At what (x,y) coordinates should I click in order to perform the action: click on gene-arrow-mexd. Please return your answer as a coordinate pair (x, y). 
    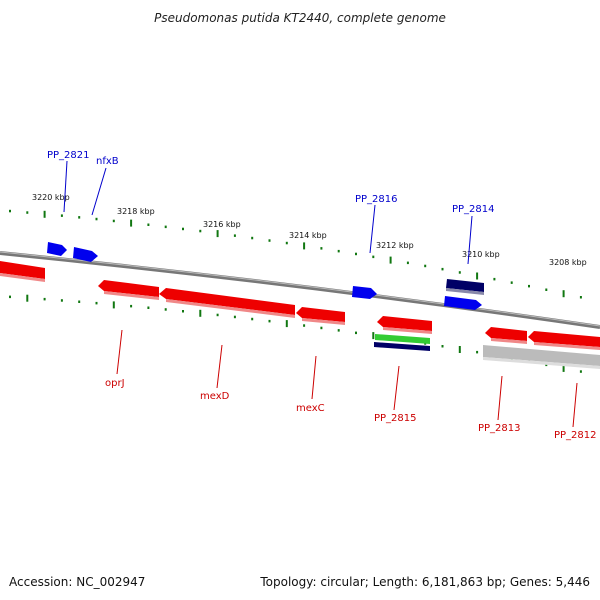
    Looking at the image, I should click on (227, 301).